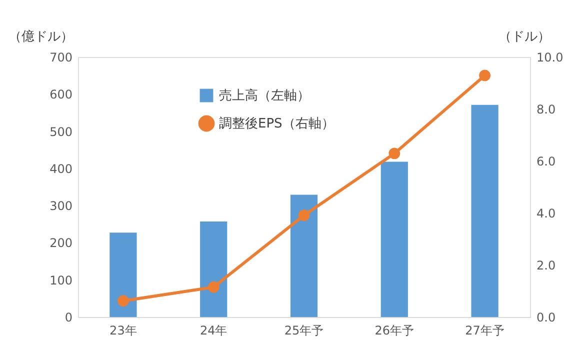 The width and height of the screenshot is (571, 346). I want to click on legend-label: 調整後EPS（右軸）, so click(276, 124).